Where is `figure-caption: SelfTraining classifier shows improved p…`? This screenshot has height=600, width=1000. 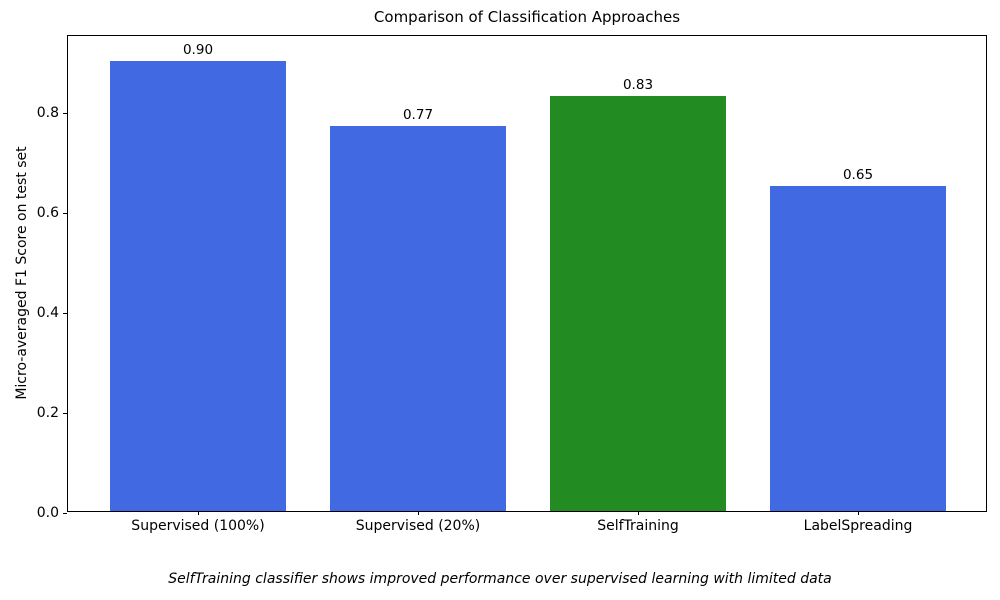 figure-caption: SelfTraining classifier shows improved p… is located at coordinates (500, 579).